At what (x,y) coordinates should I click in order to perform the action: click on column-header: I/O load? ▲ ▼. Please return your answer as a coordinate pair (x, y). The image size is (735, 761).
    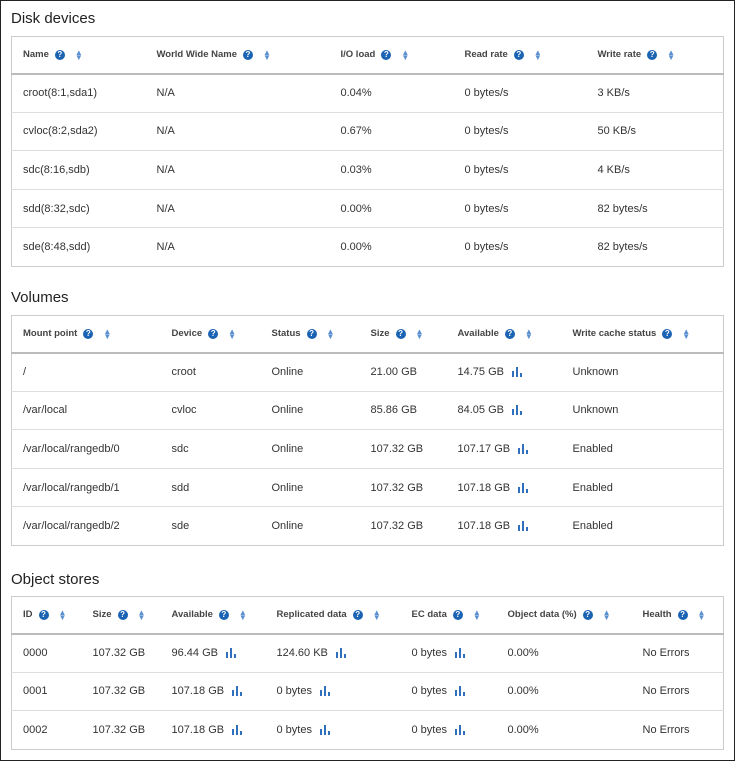
    Looking at the image, I should click on (391, 55).